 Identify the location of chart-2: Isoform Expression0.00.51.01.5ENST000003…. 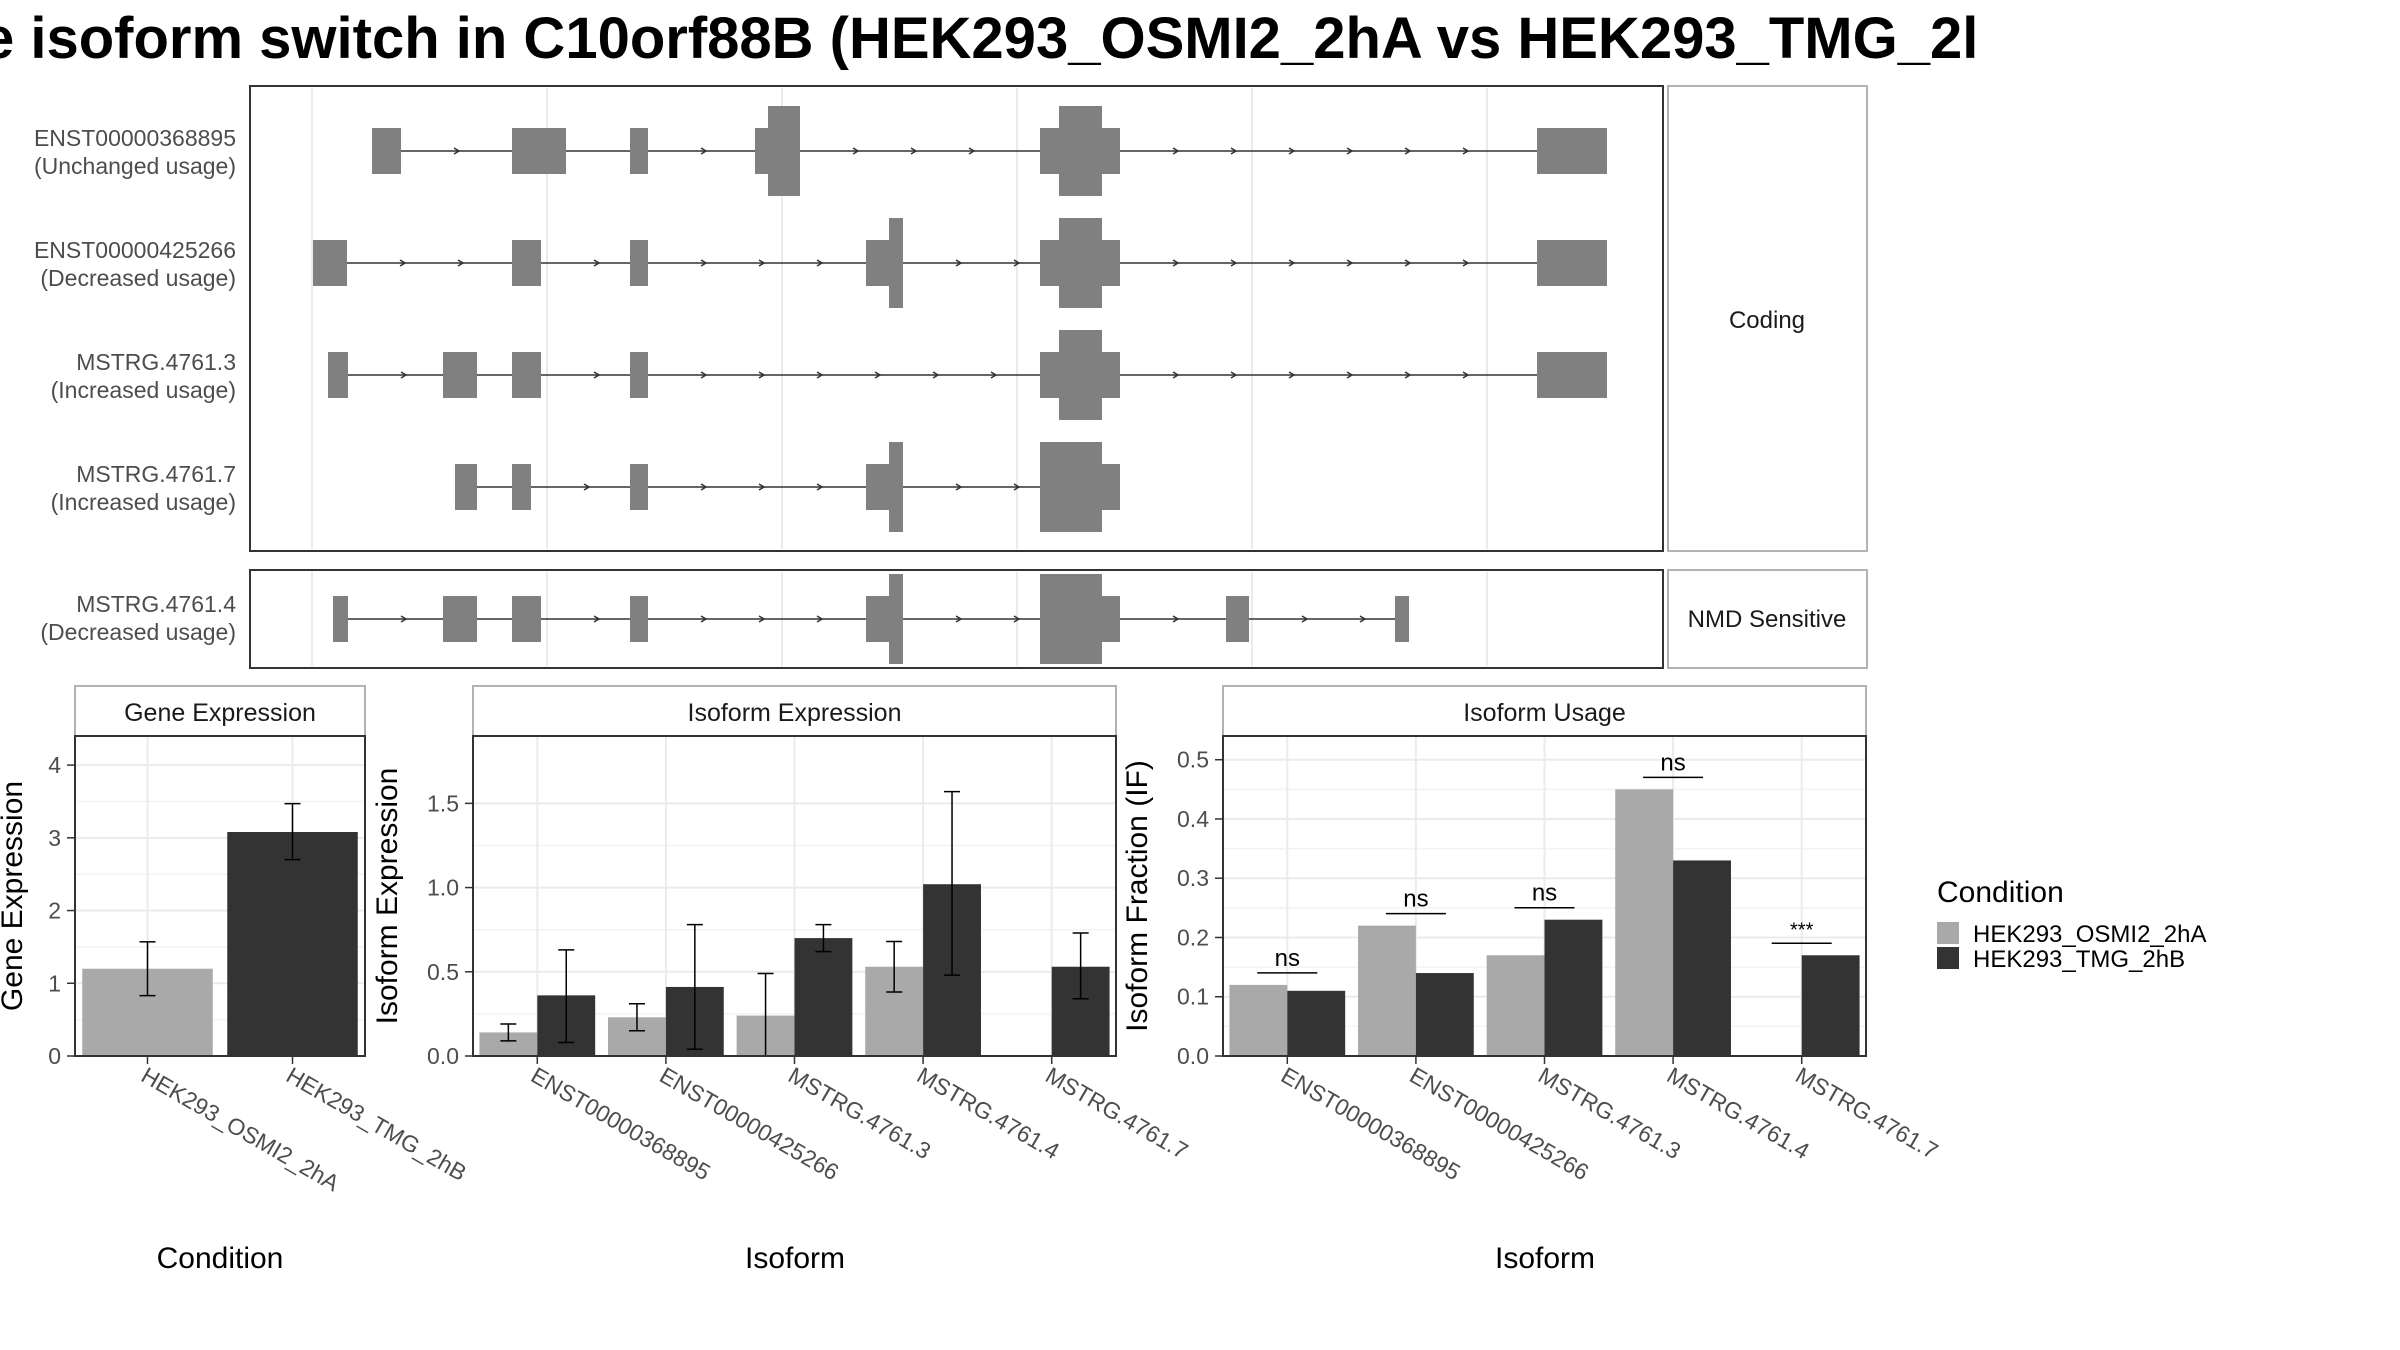
(782, 980).